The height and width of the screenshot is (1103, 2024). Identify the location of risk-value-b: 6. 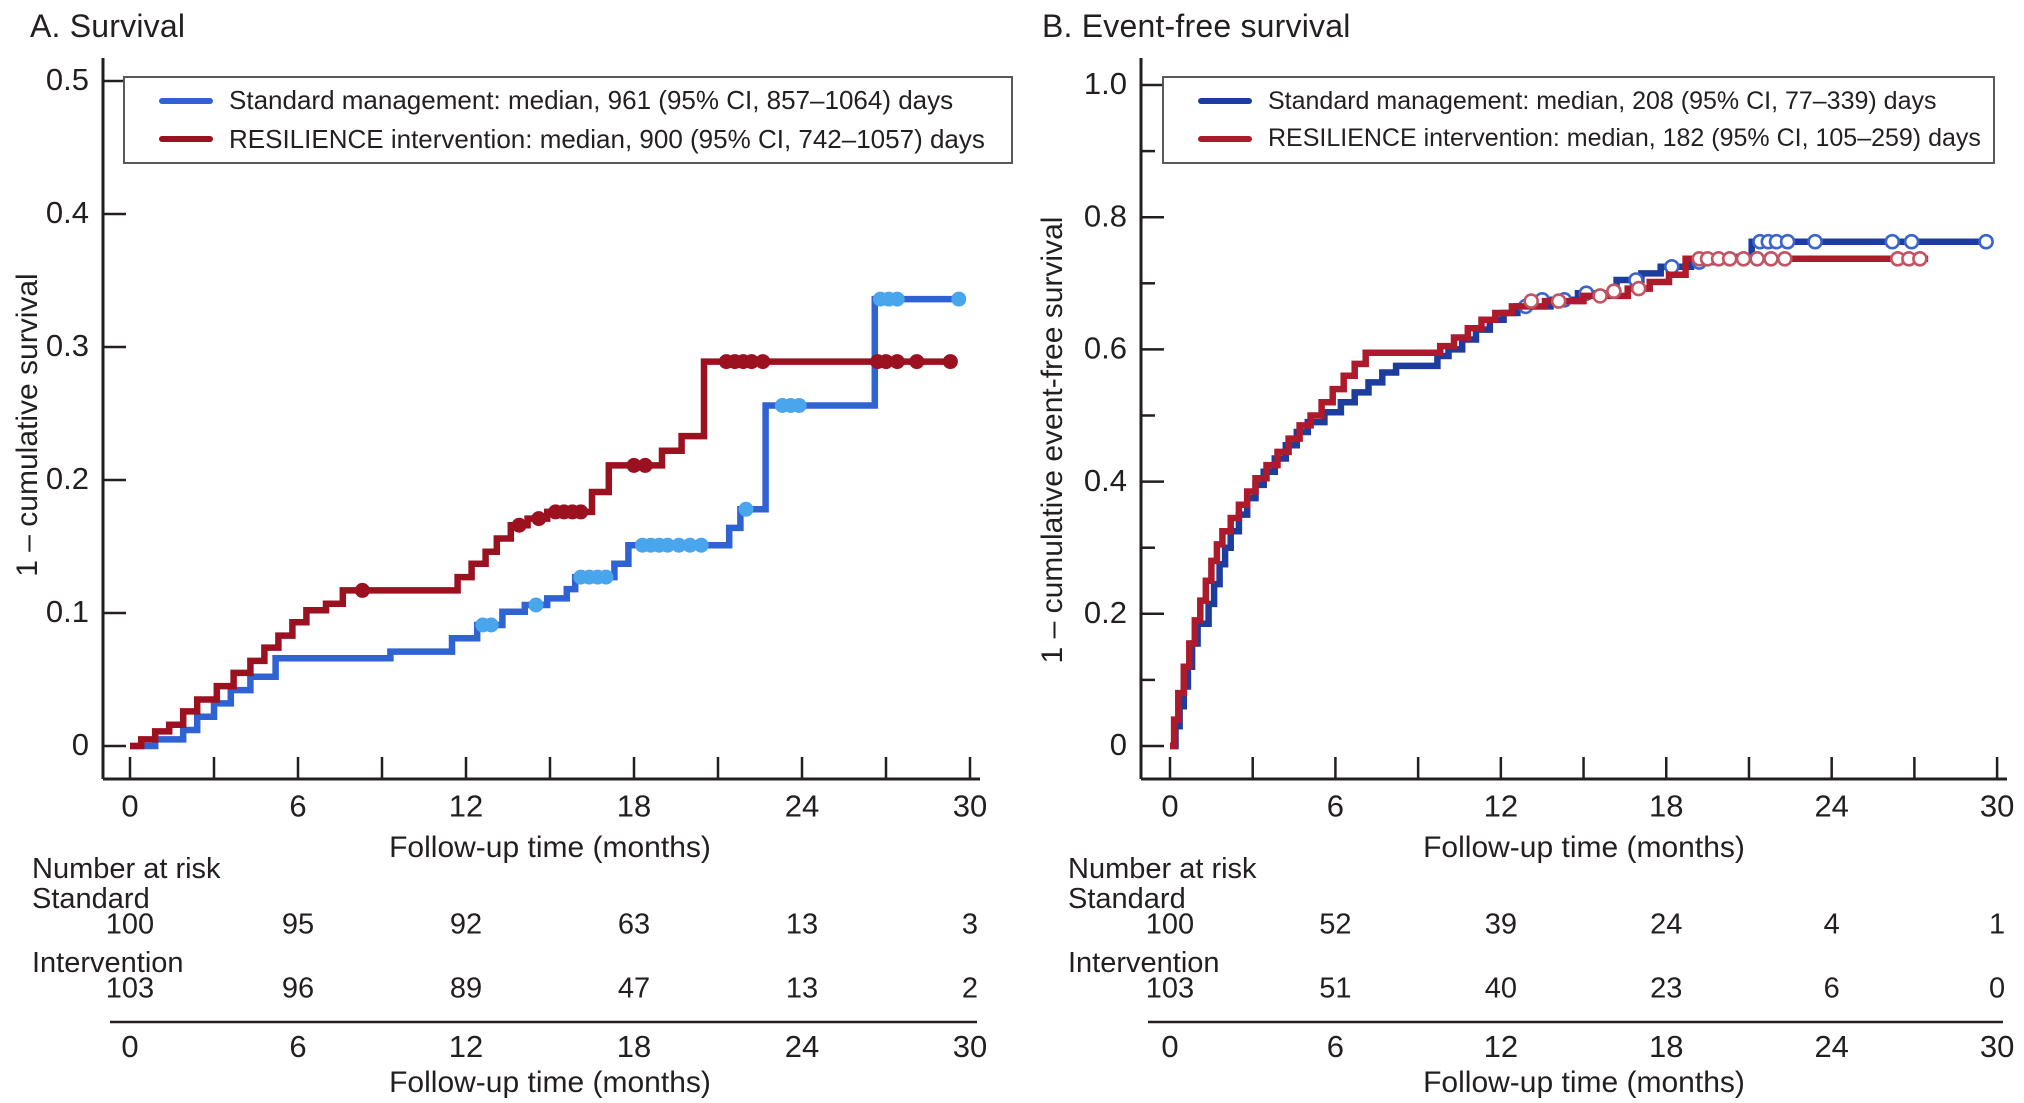
(1832, 989).